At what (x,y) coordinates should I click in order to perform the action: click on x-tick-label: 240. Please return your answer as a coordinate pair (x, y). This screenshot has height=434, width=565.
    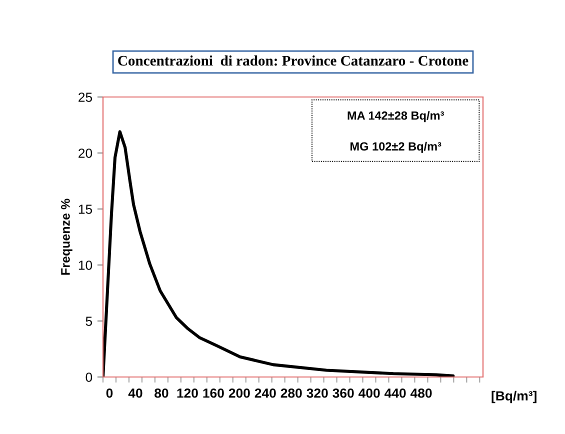
    Looking at the image, I should click on (265, 393).